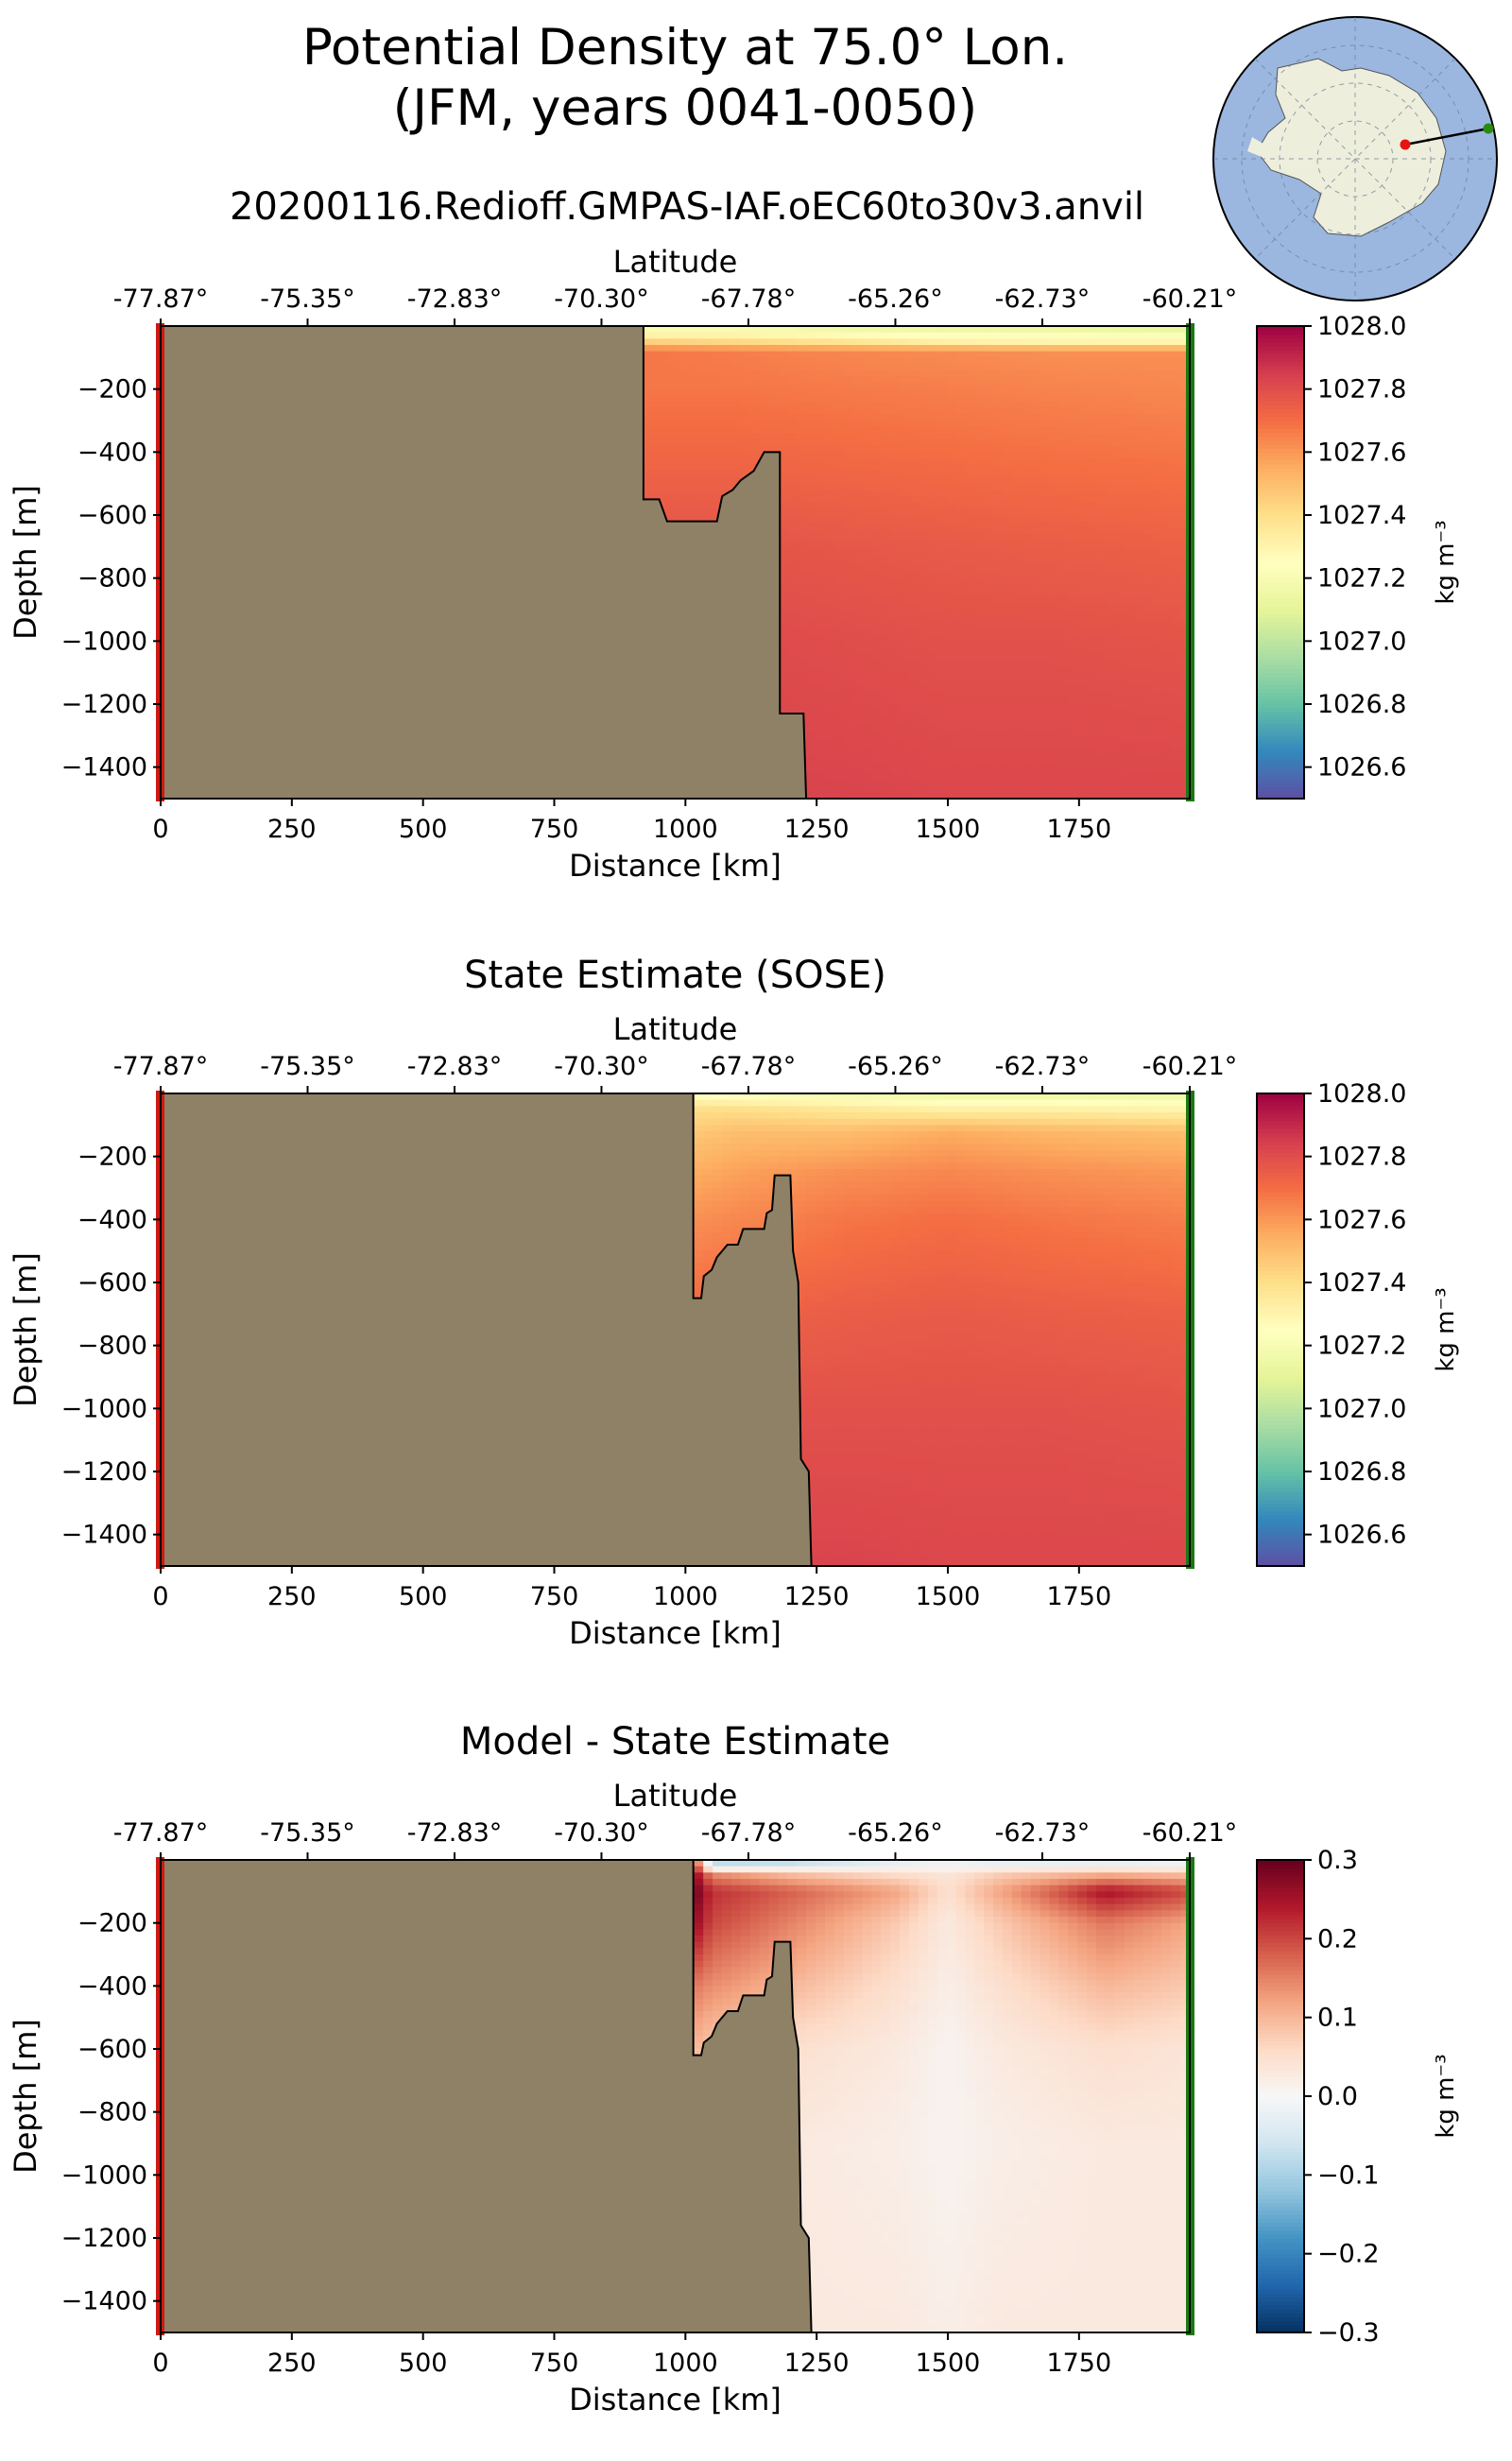  Describe the element at coordinates (1405, 145) in the screenshot. I see `transect-start-marker` at that location.